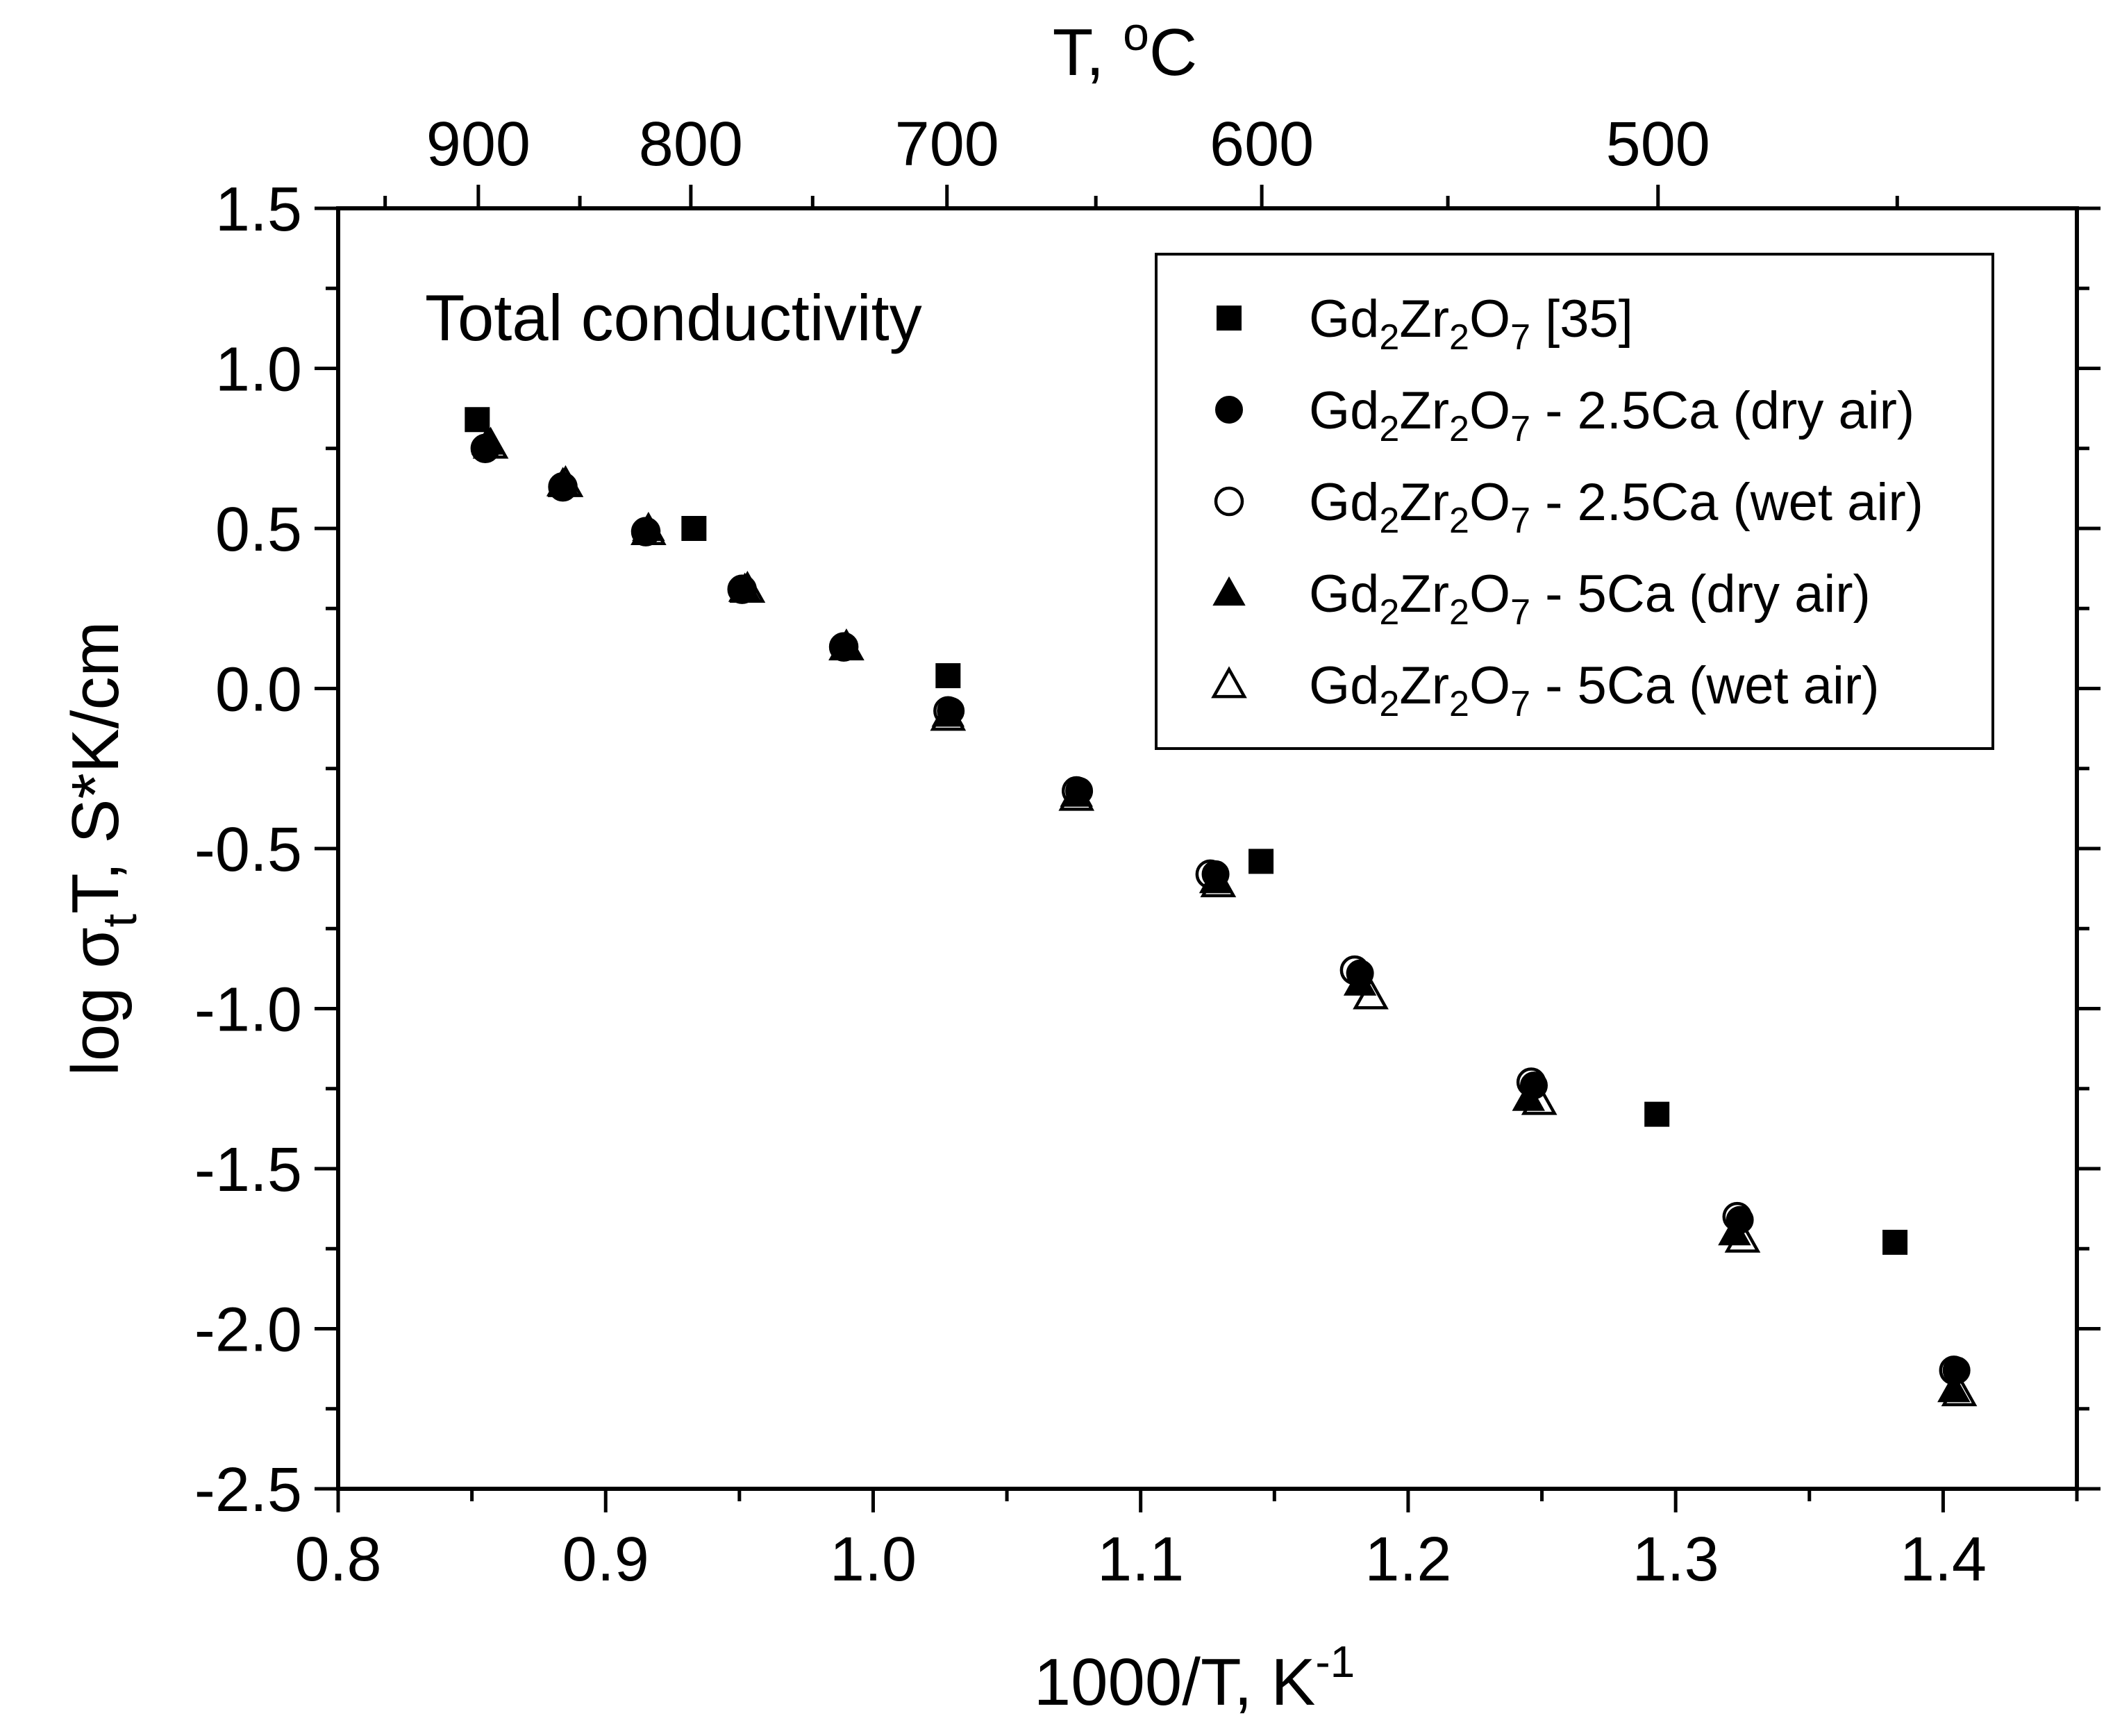 The height and width of the screenshot is (1736, 2113). What do you see at coordinates (1173, 52) in the screenshot?
I see `top-axis-title-unit: C` at bounding box center [1173, 52].